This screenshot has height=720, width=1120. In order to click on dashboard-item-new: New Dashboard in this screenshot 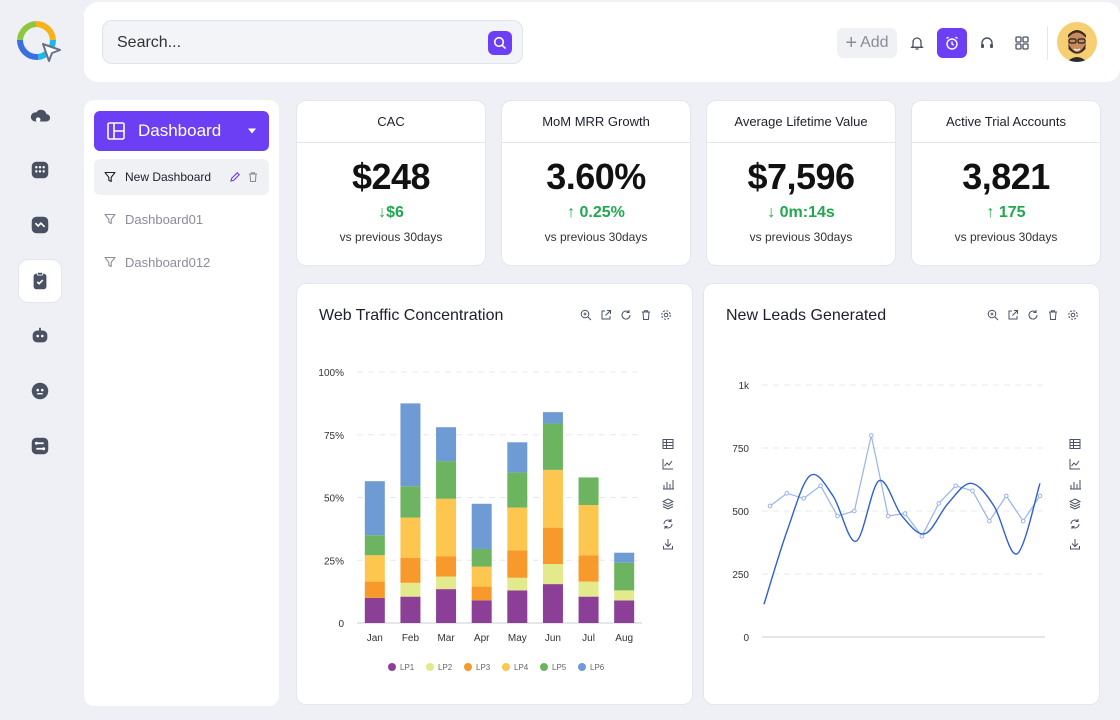, I will do `click(181, 177)`.